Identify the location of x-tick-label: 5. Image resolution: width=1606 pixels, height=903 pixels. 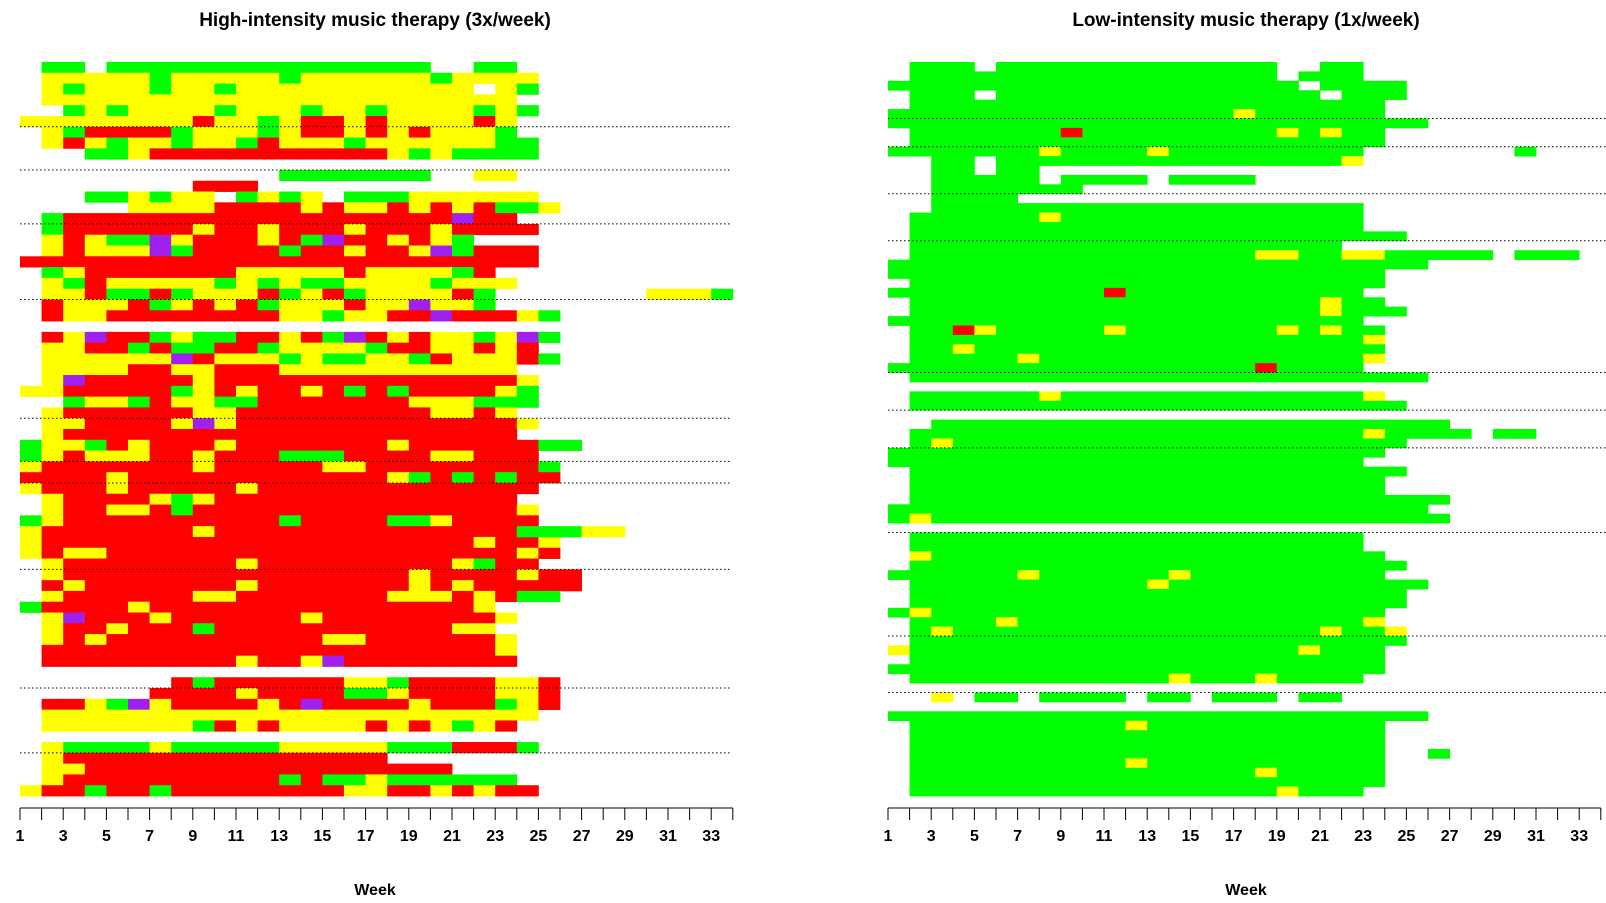
(106, 836).